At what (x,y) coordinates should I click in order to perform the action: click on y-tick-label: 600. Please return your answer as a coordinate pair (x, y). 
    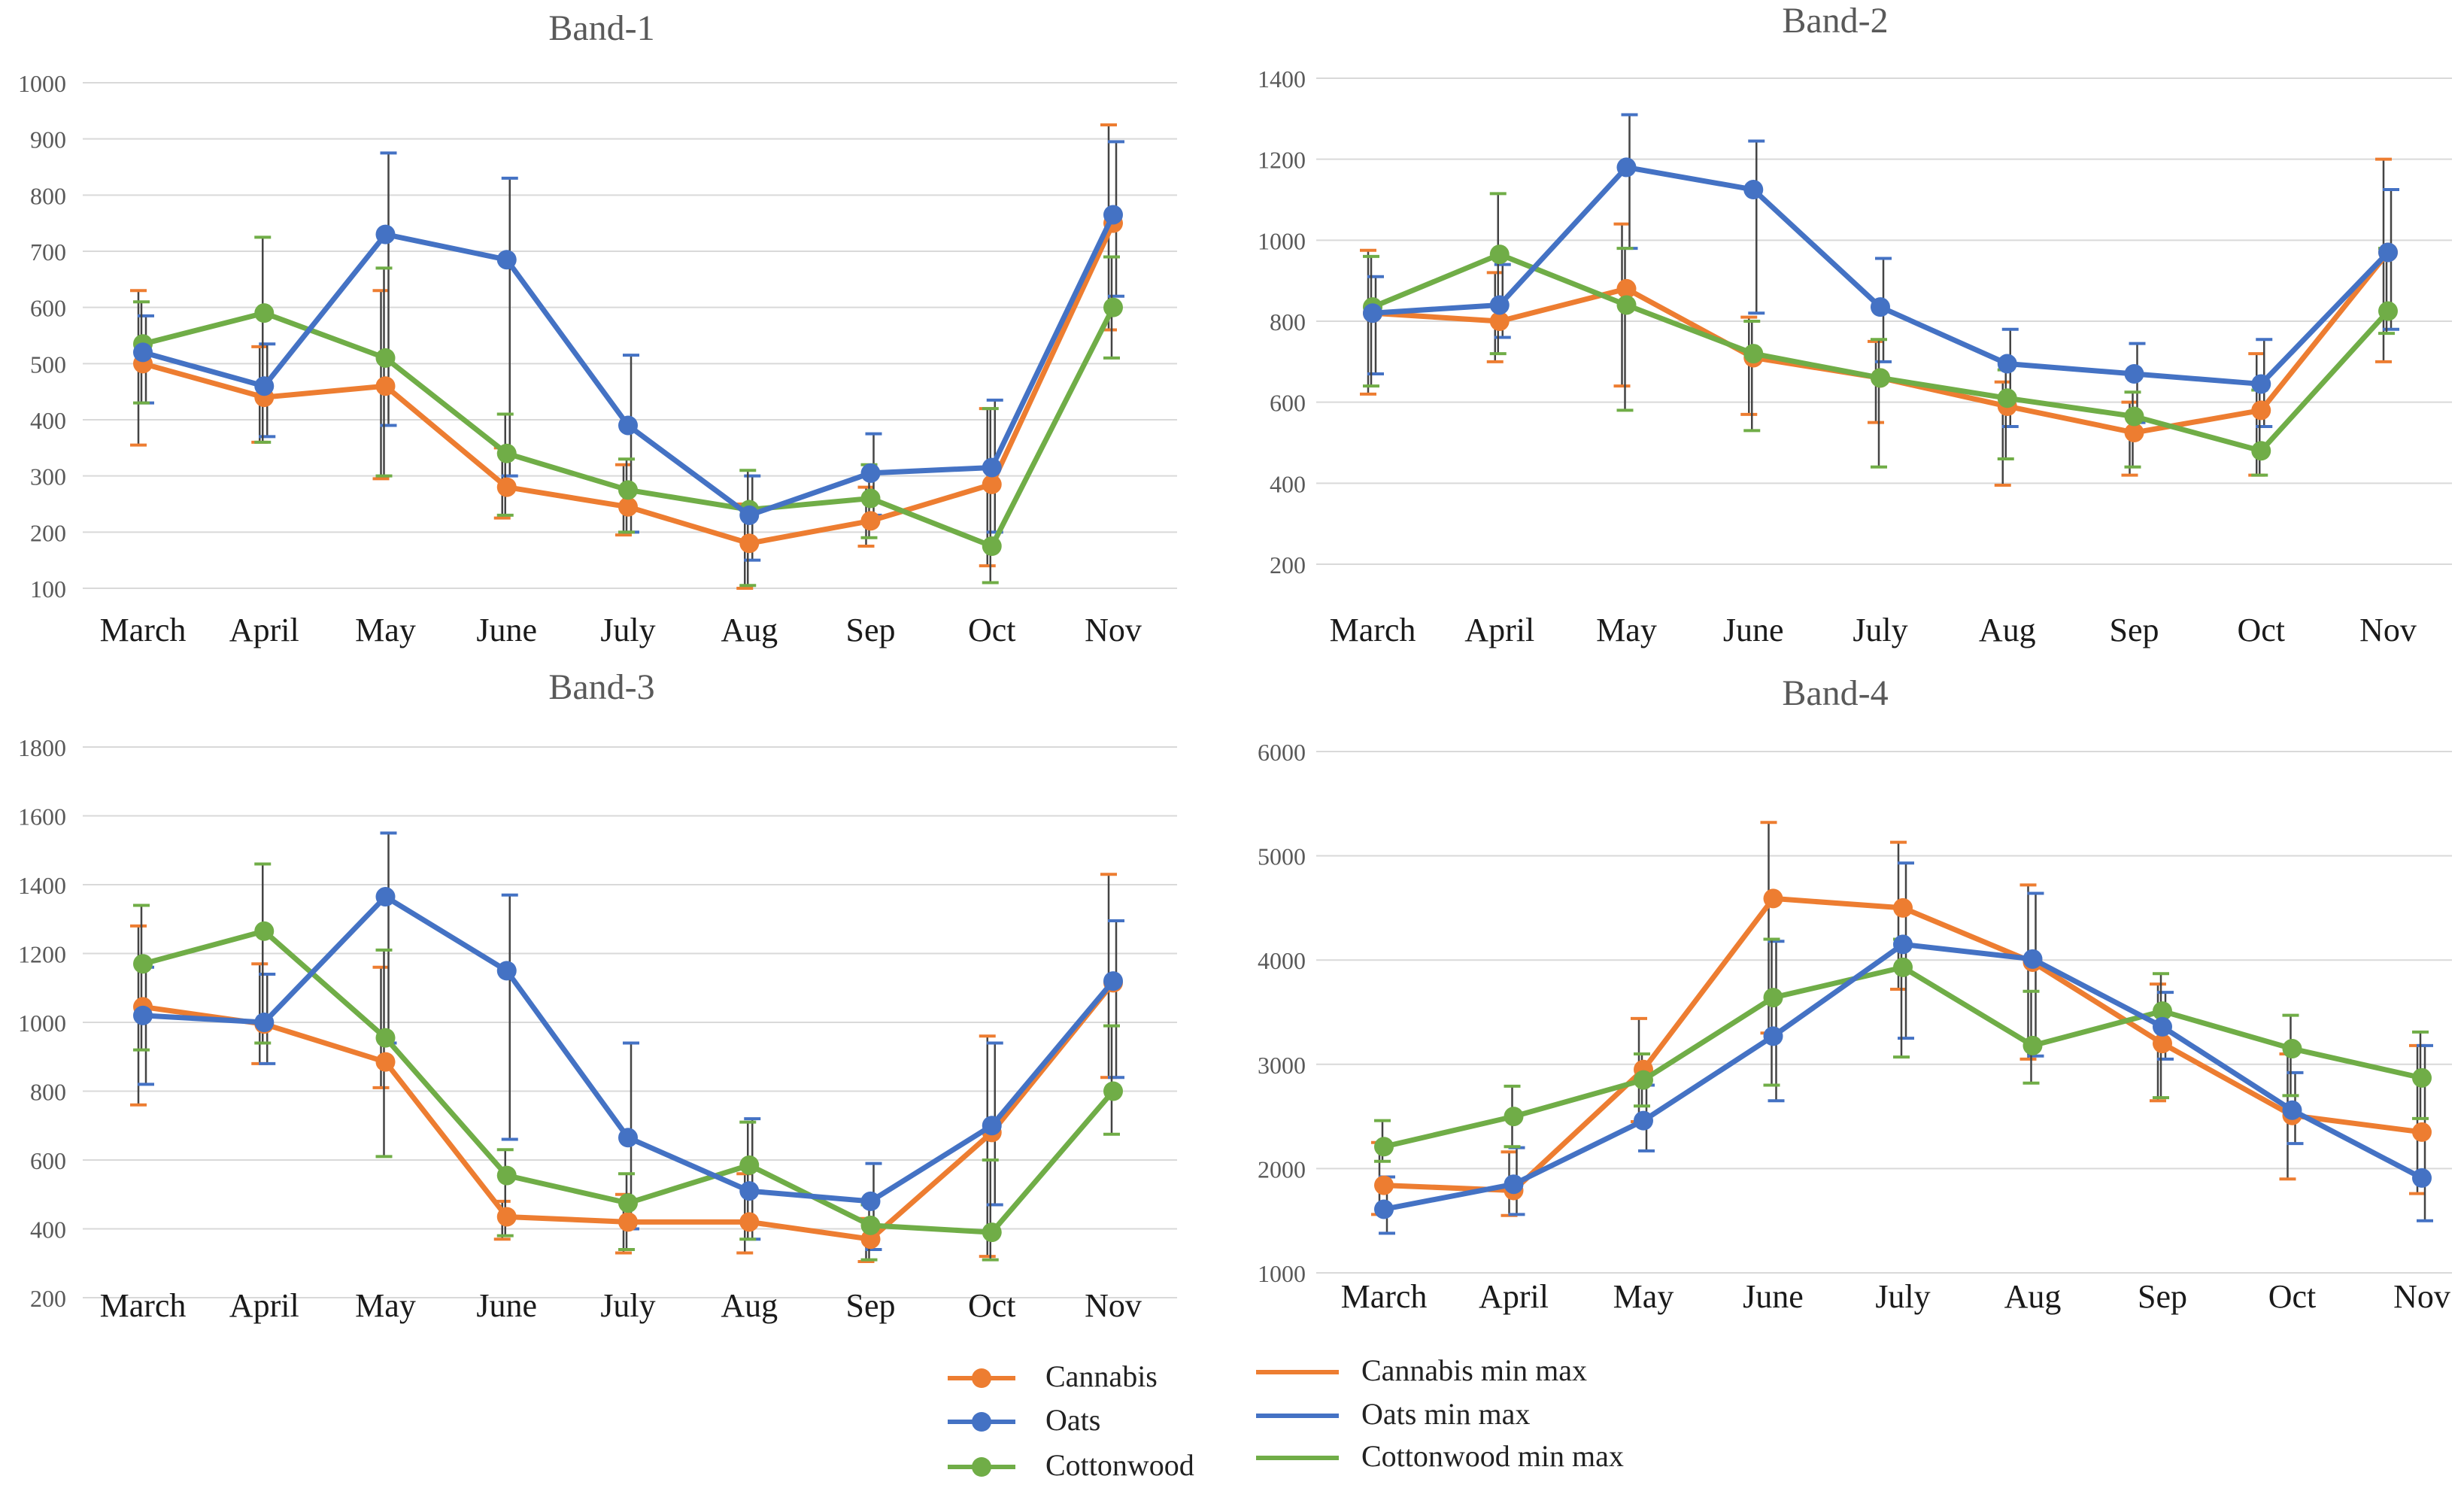
    Looking at the image, I should click on (48, 309).